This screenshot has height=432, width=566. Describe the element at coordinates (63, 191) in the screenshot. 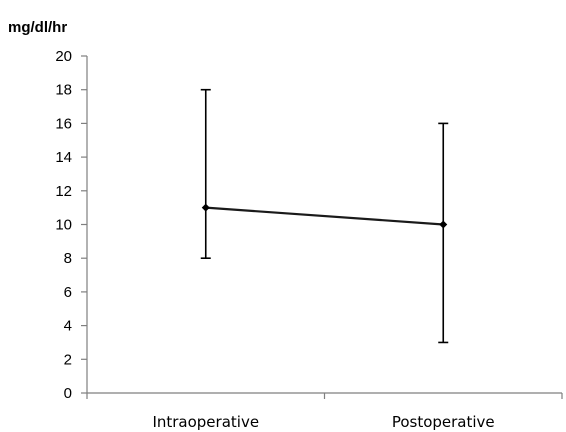

I see `y-tick-label: 12` at that location.